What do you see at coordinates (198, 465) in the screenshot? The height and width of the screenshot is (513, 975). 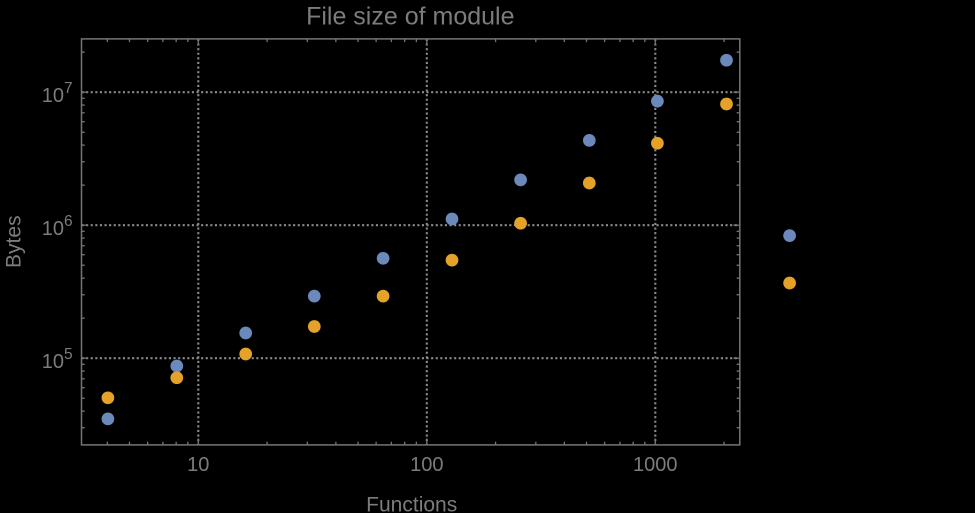 I see `svg-text: 10` at bounding box center [198, 465].